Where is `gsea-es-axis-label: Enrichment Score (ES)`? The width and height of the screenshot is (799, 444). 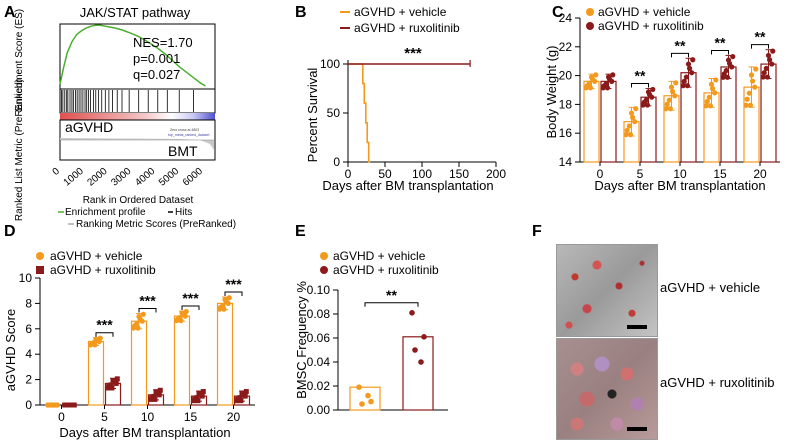 gsea-es-axis-label: Enrichment Score (ES) is located at coordinates (19, 60).